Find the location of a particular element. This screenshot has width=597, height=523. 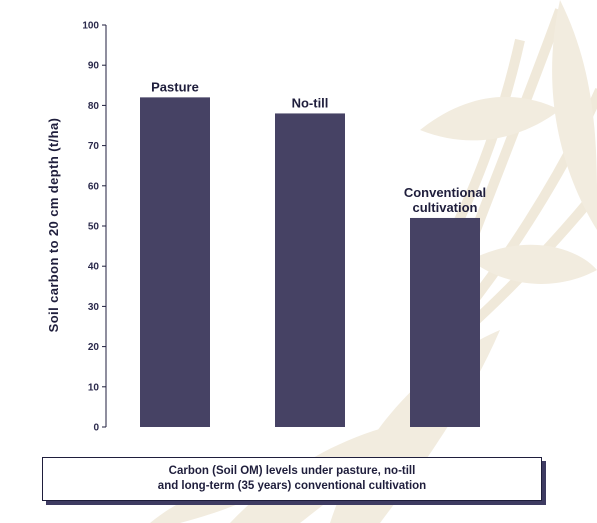

y-tick-label: 60 is located at coordinates (94, 186).